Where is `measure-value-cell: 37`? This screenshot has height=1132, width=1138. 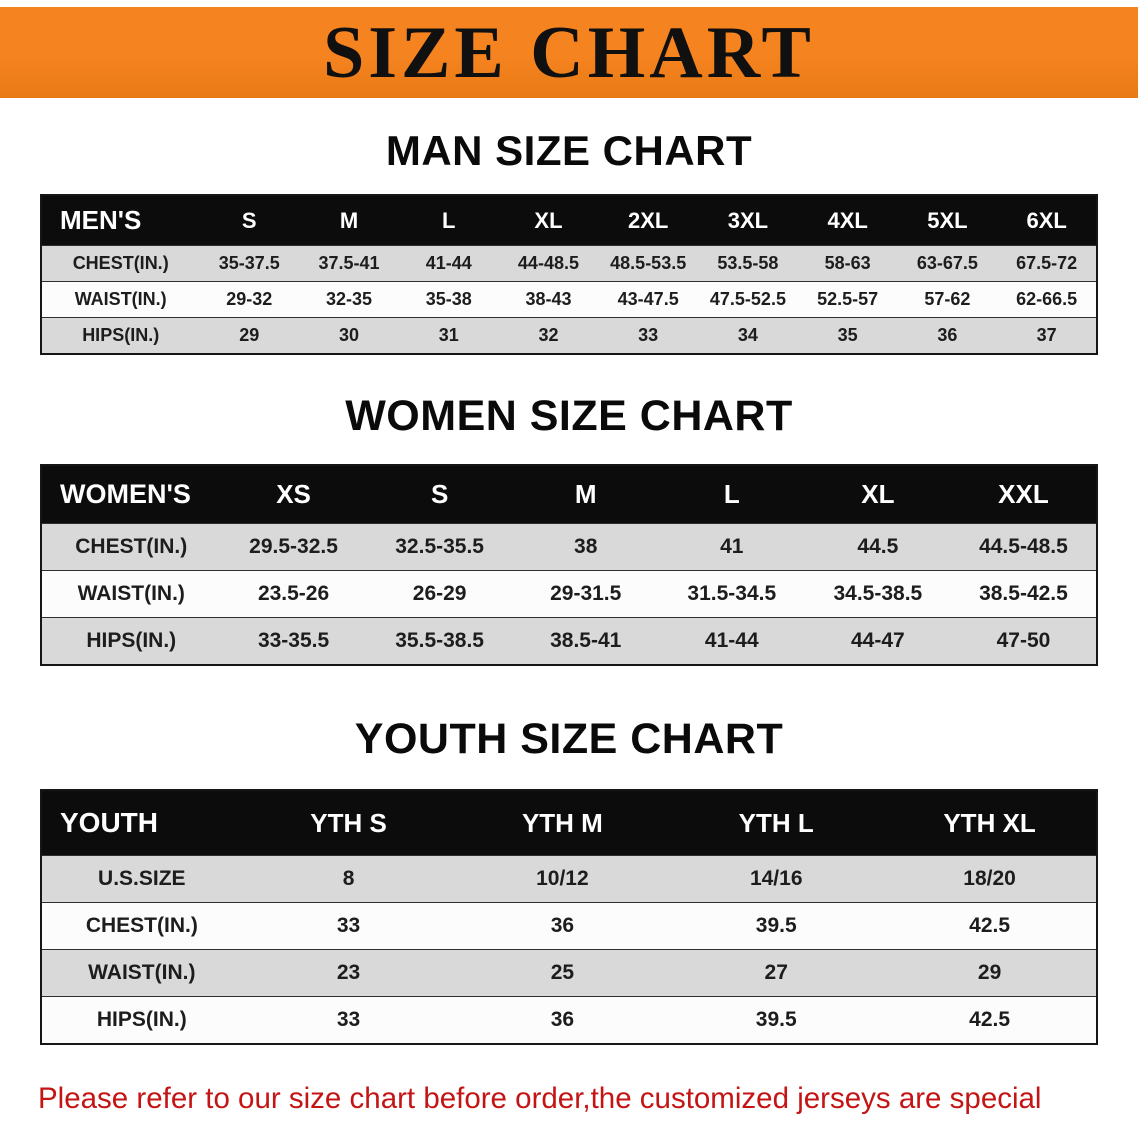 measure-value-cell: 37 is located at coordinates (1047, 335).